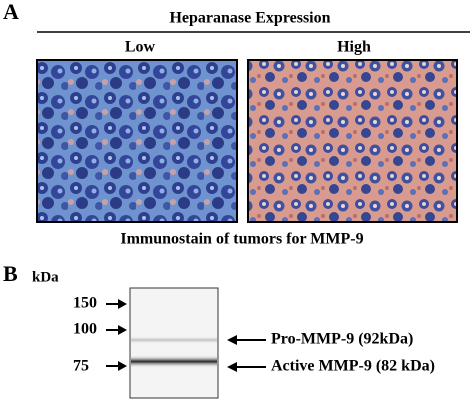 The width and height of the screenshot is (474, 403). What do you see at coordinates (85, 303) in the screenshot?
I see `marker-label: 150` at bounding box center [85, 303].